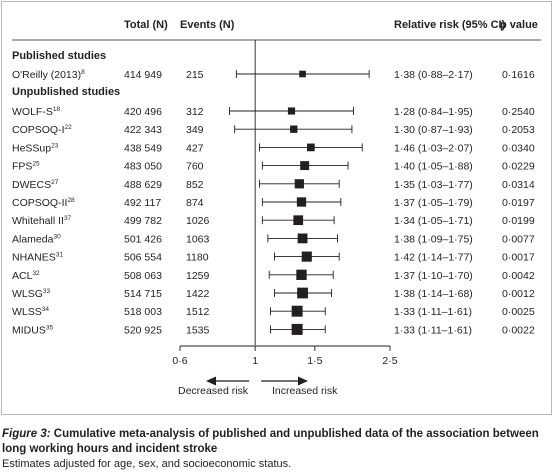 The image size is (554, 475). What do you see at coordinates (518, 258) in the screenshot?
I see `p-value: 0·0017` at bounding box center [518, 258].